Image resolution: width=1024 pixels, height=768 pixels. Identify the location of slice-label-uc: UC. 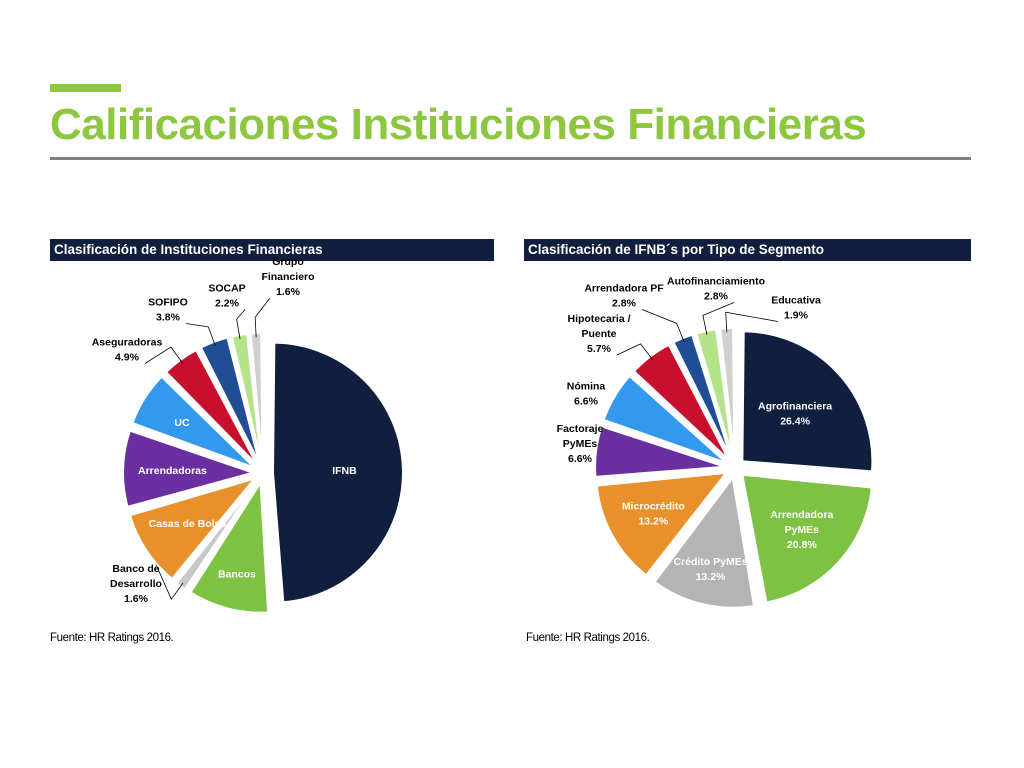
(182, 423).